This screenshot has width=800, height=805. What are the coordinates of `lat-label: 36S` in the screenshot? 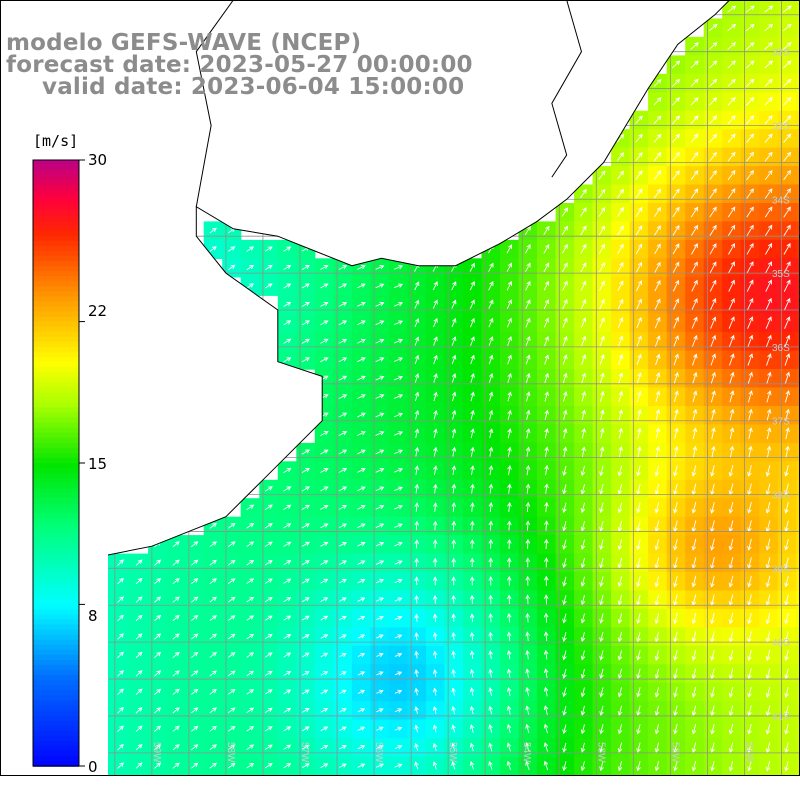 It's located at (781, 348).